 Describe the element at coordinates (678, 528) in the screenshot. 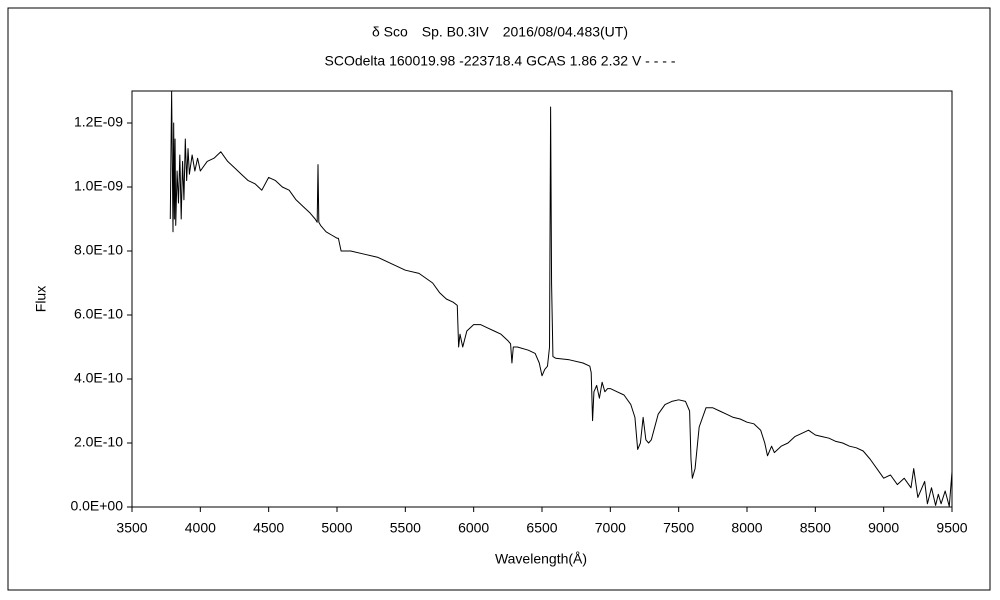

I see `x-tick-label: 7500` at that location.